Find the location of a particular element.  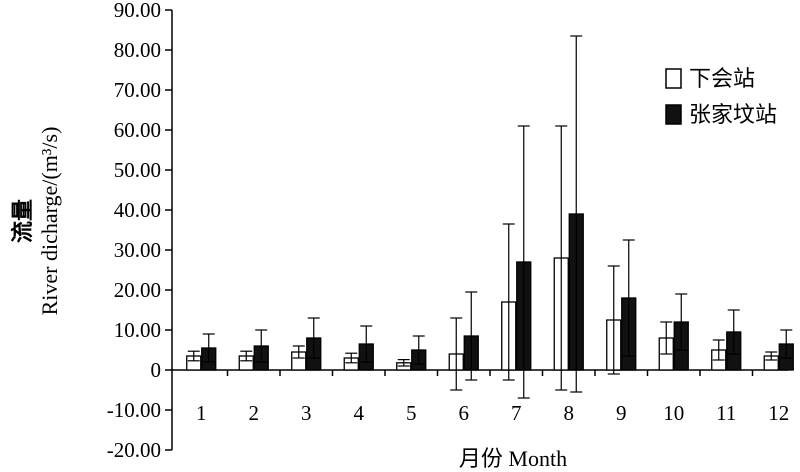

x-tick-label: 5 is located at coordinates (411, 413).